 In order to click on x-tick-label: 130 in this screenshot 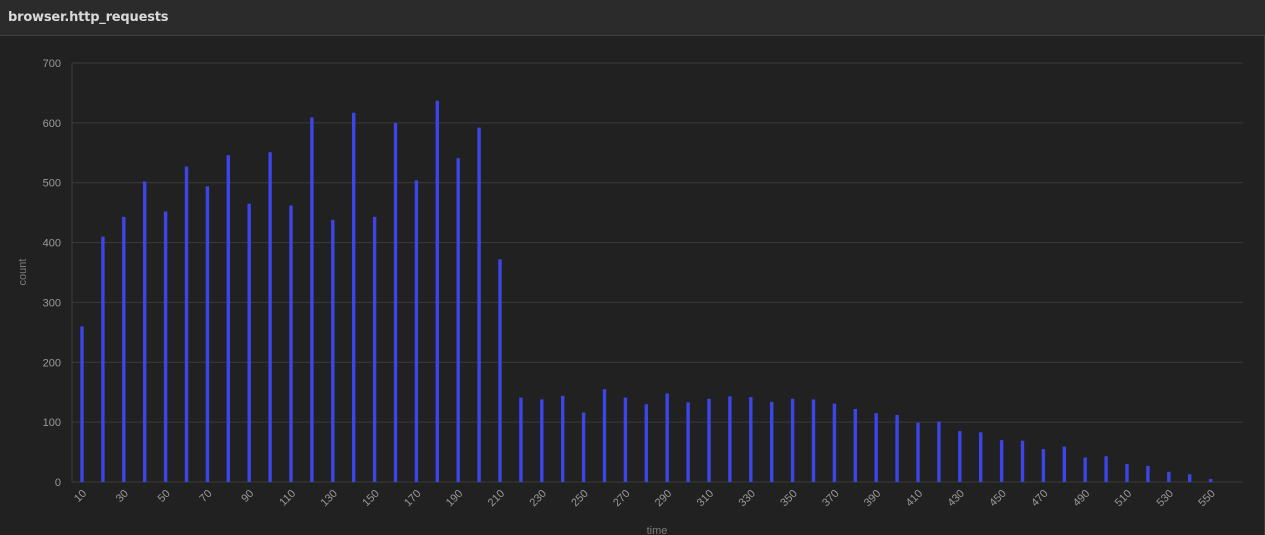, I will do `click(329, 498)`.